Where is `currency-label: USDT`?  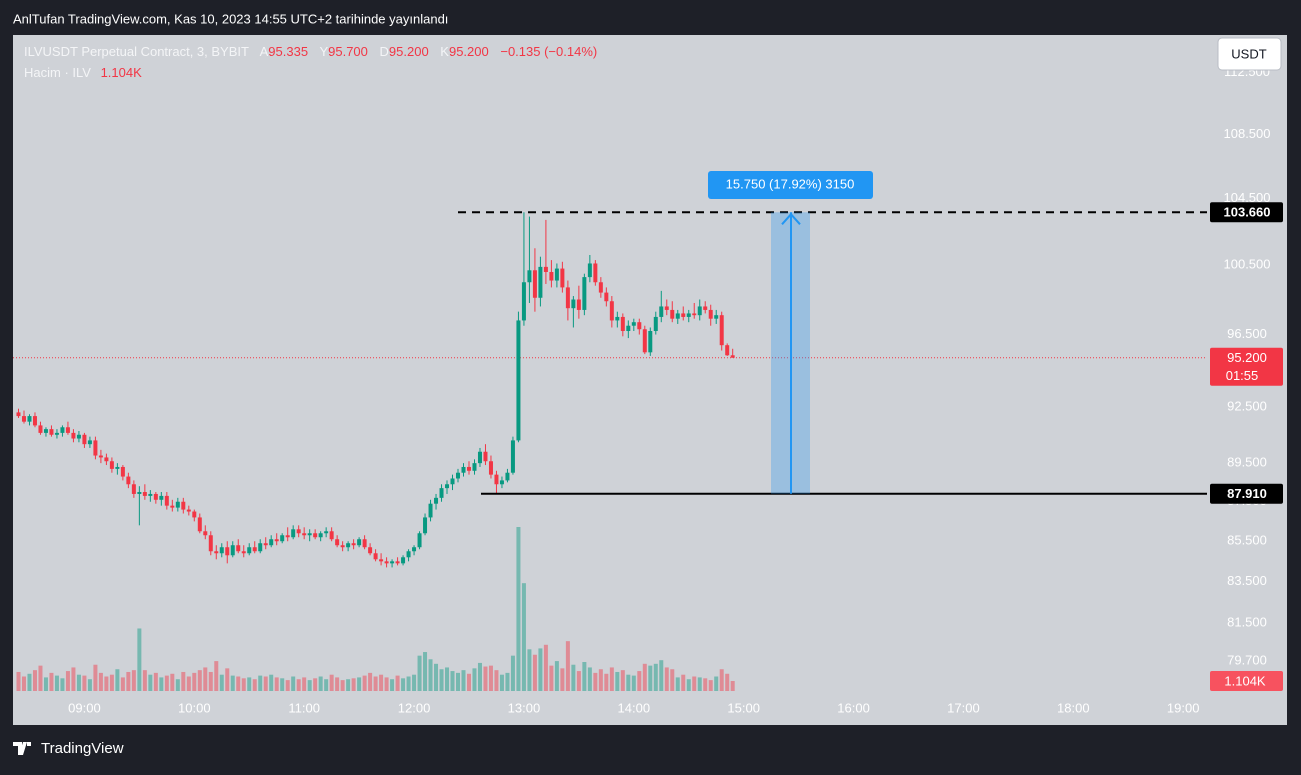
currency-label: USDT is located at coordinates (1248, 53).